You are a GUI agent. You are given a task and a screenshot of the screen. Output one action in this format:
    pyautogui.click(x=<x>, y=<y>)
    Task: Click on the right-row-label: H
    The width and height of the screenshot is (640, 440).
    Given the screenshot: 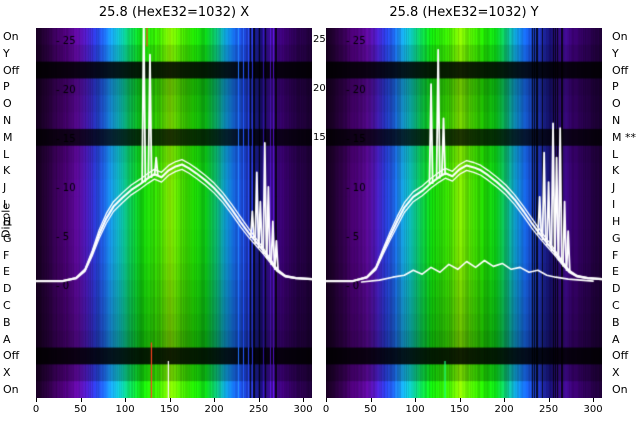 What is the action you would take?
    pyautogui.click(x=616, y=221)
    